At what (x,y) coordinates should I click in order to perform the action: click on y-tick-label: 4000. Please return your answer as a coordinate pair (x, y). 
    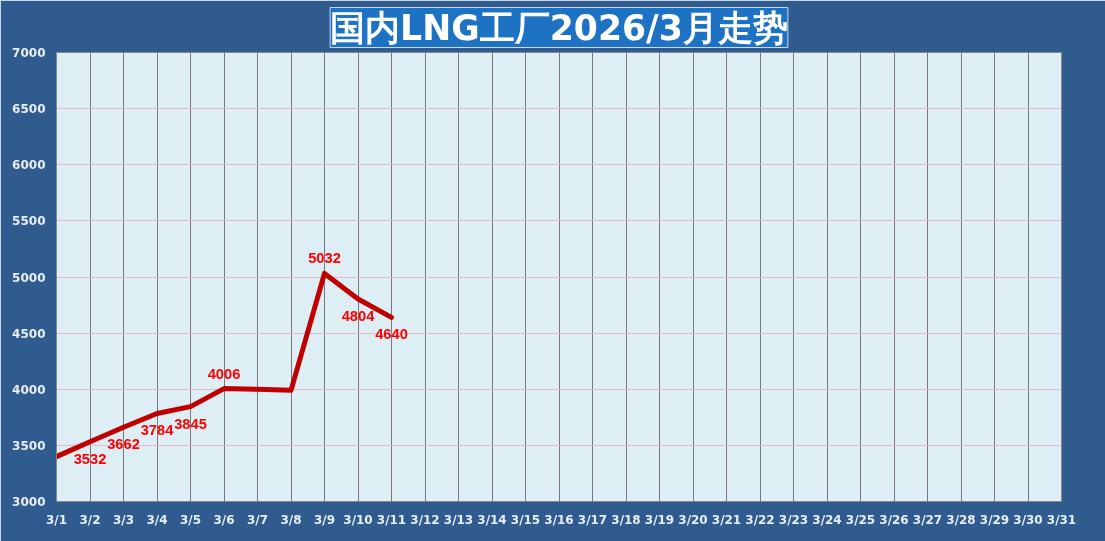
    Looking at the image, I should click on (29, 389).